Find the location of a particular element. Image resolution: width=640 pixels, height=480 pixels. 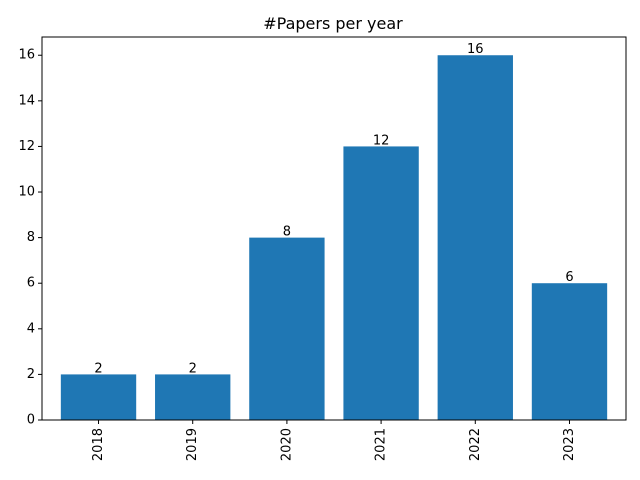

bar-2018 is located at coordinates (98, 397).